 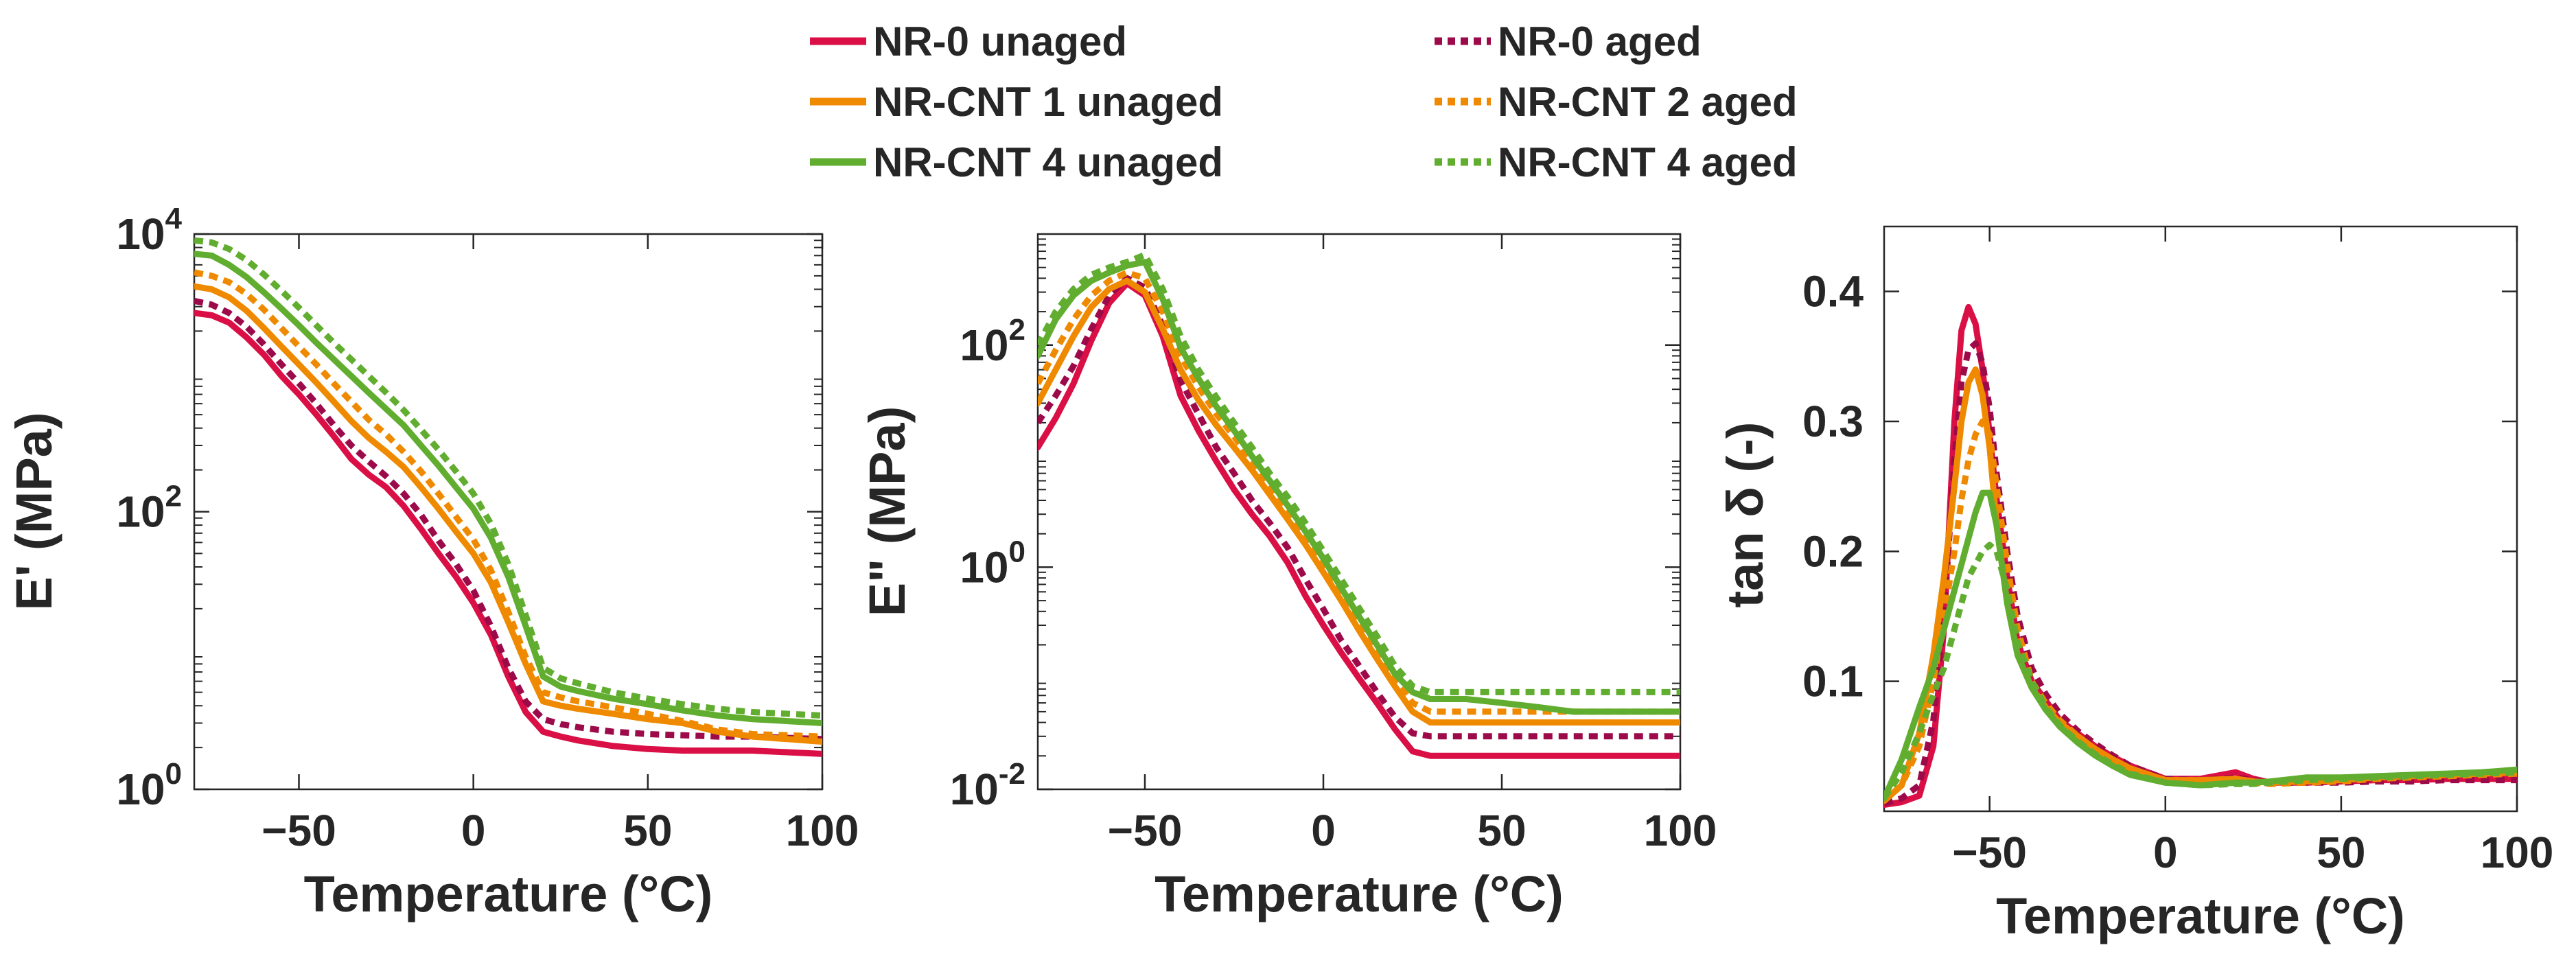 What do you see at coordinates (1833, 551) in the screenshot?
I see `y-tick-label: 0.2` at bounding box center [1833, 551].